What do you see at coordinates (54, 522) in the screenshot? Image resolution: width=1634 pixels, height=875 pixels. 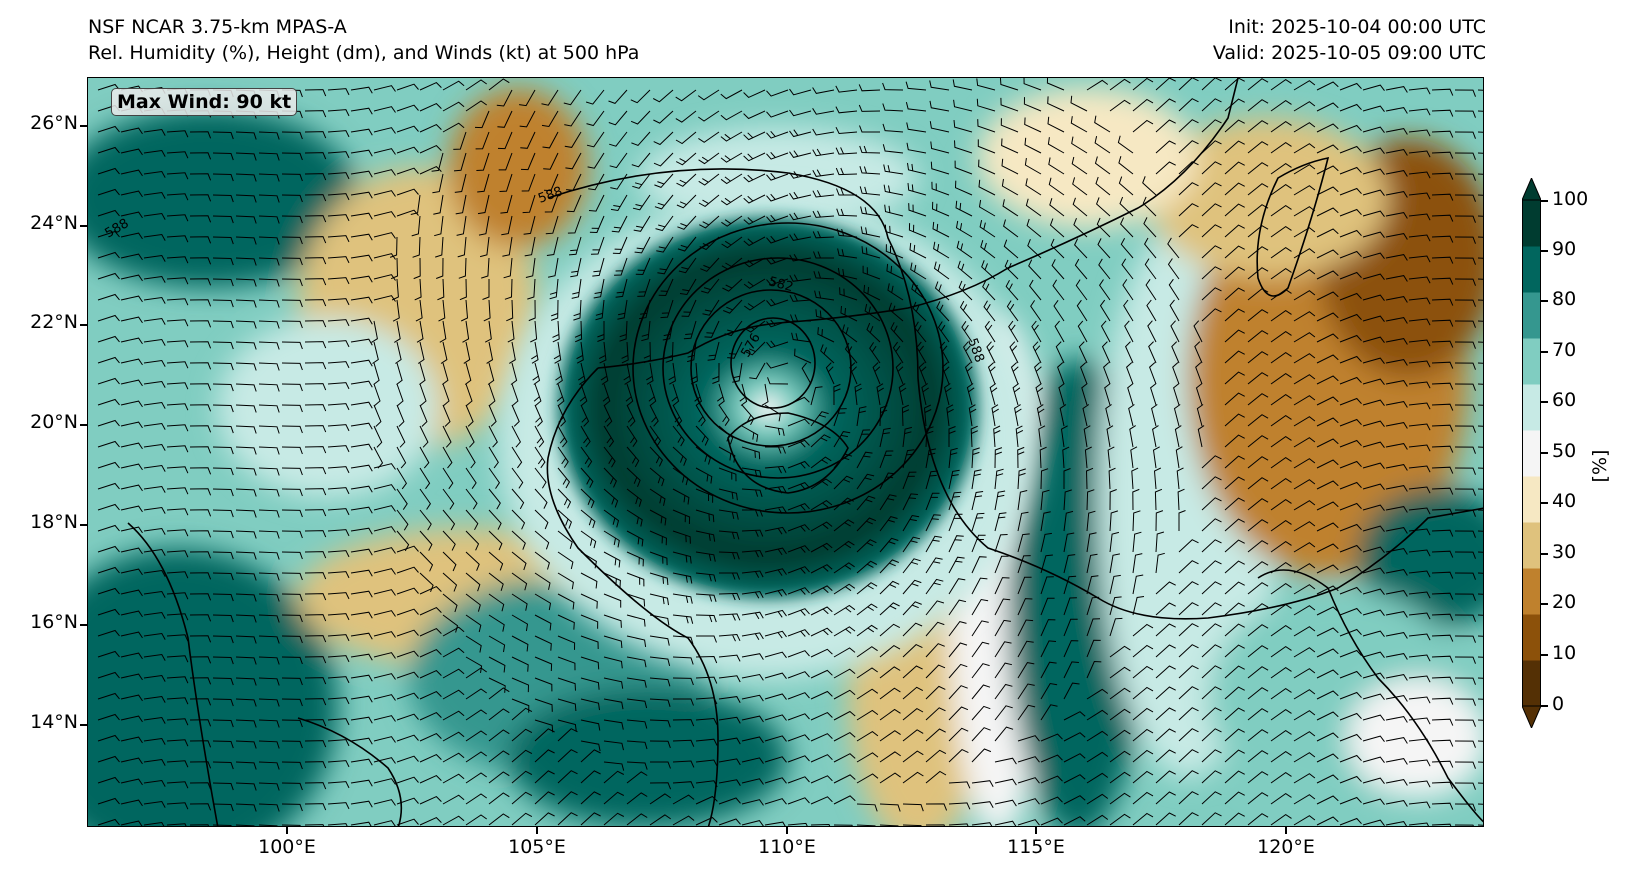 I see `lat-tick-label: 18°N` at bounding box center [54, 522].